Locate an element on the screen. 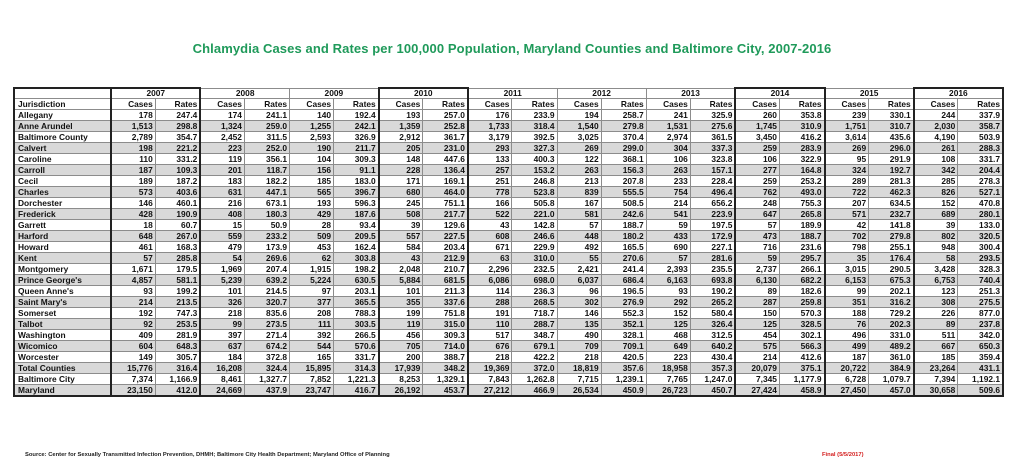 This screenshot has width=1024, height=465. rate-cell: 169.1 is located at coordinates (445, 181).